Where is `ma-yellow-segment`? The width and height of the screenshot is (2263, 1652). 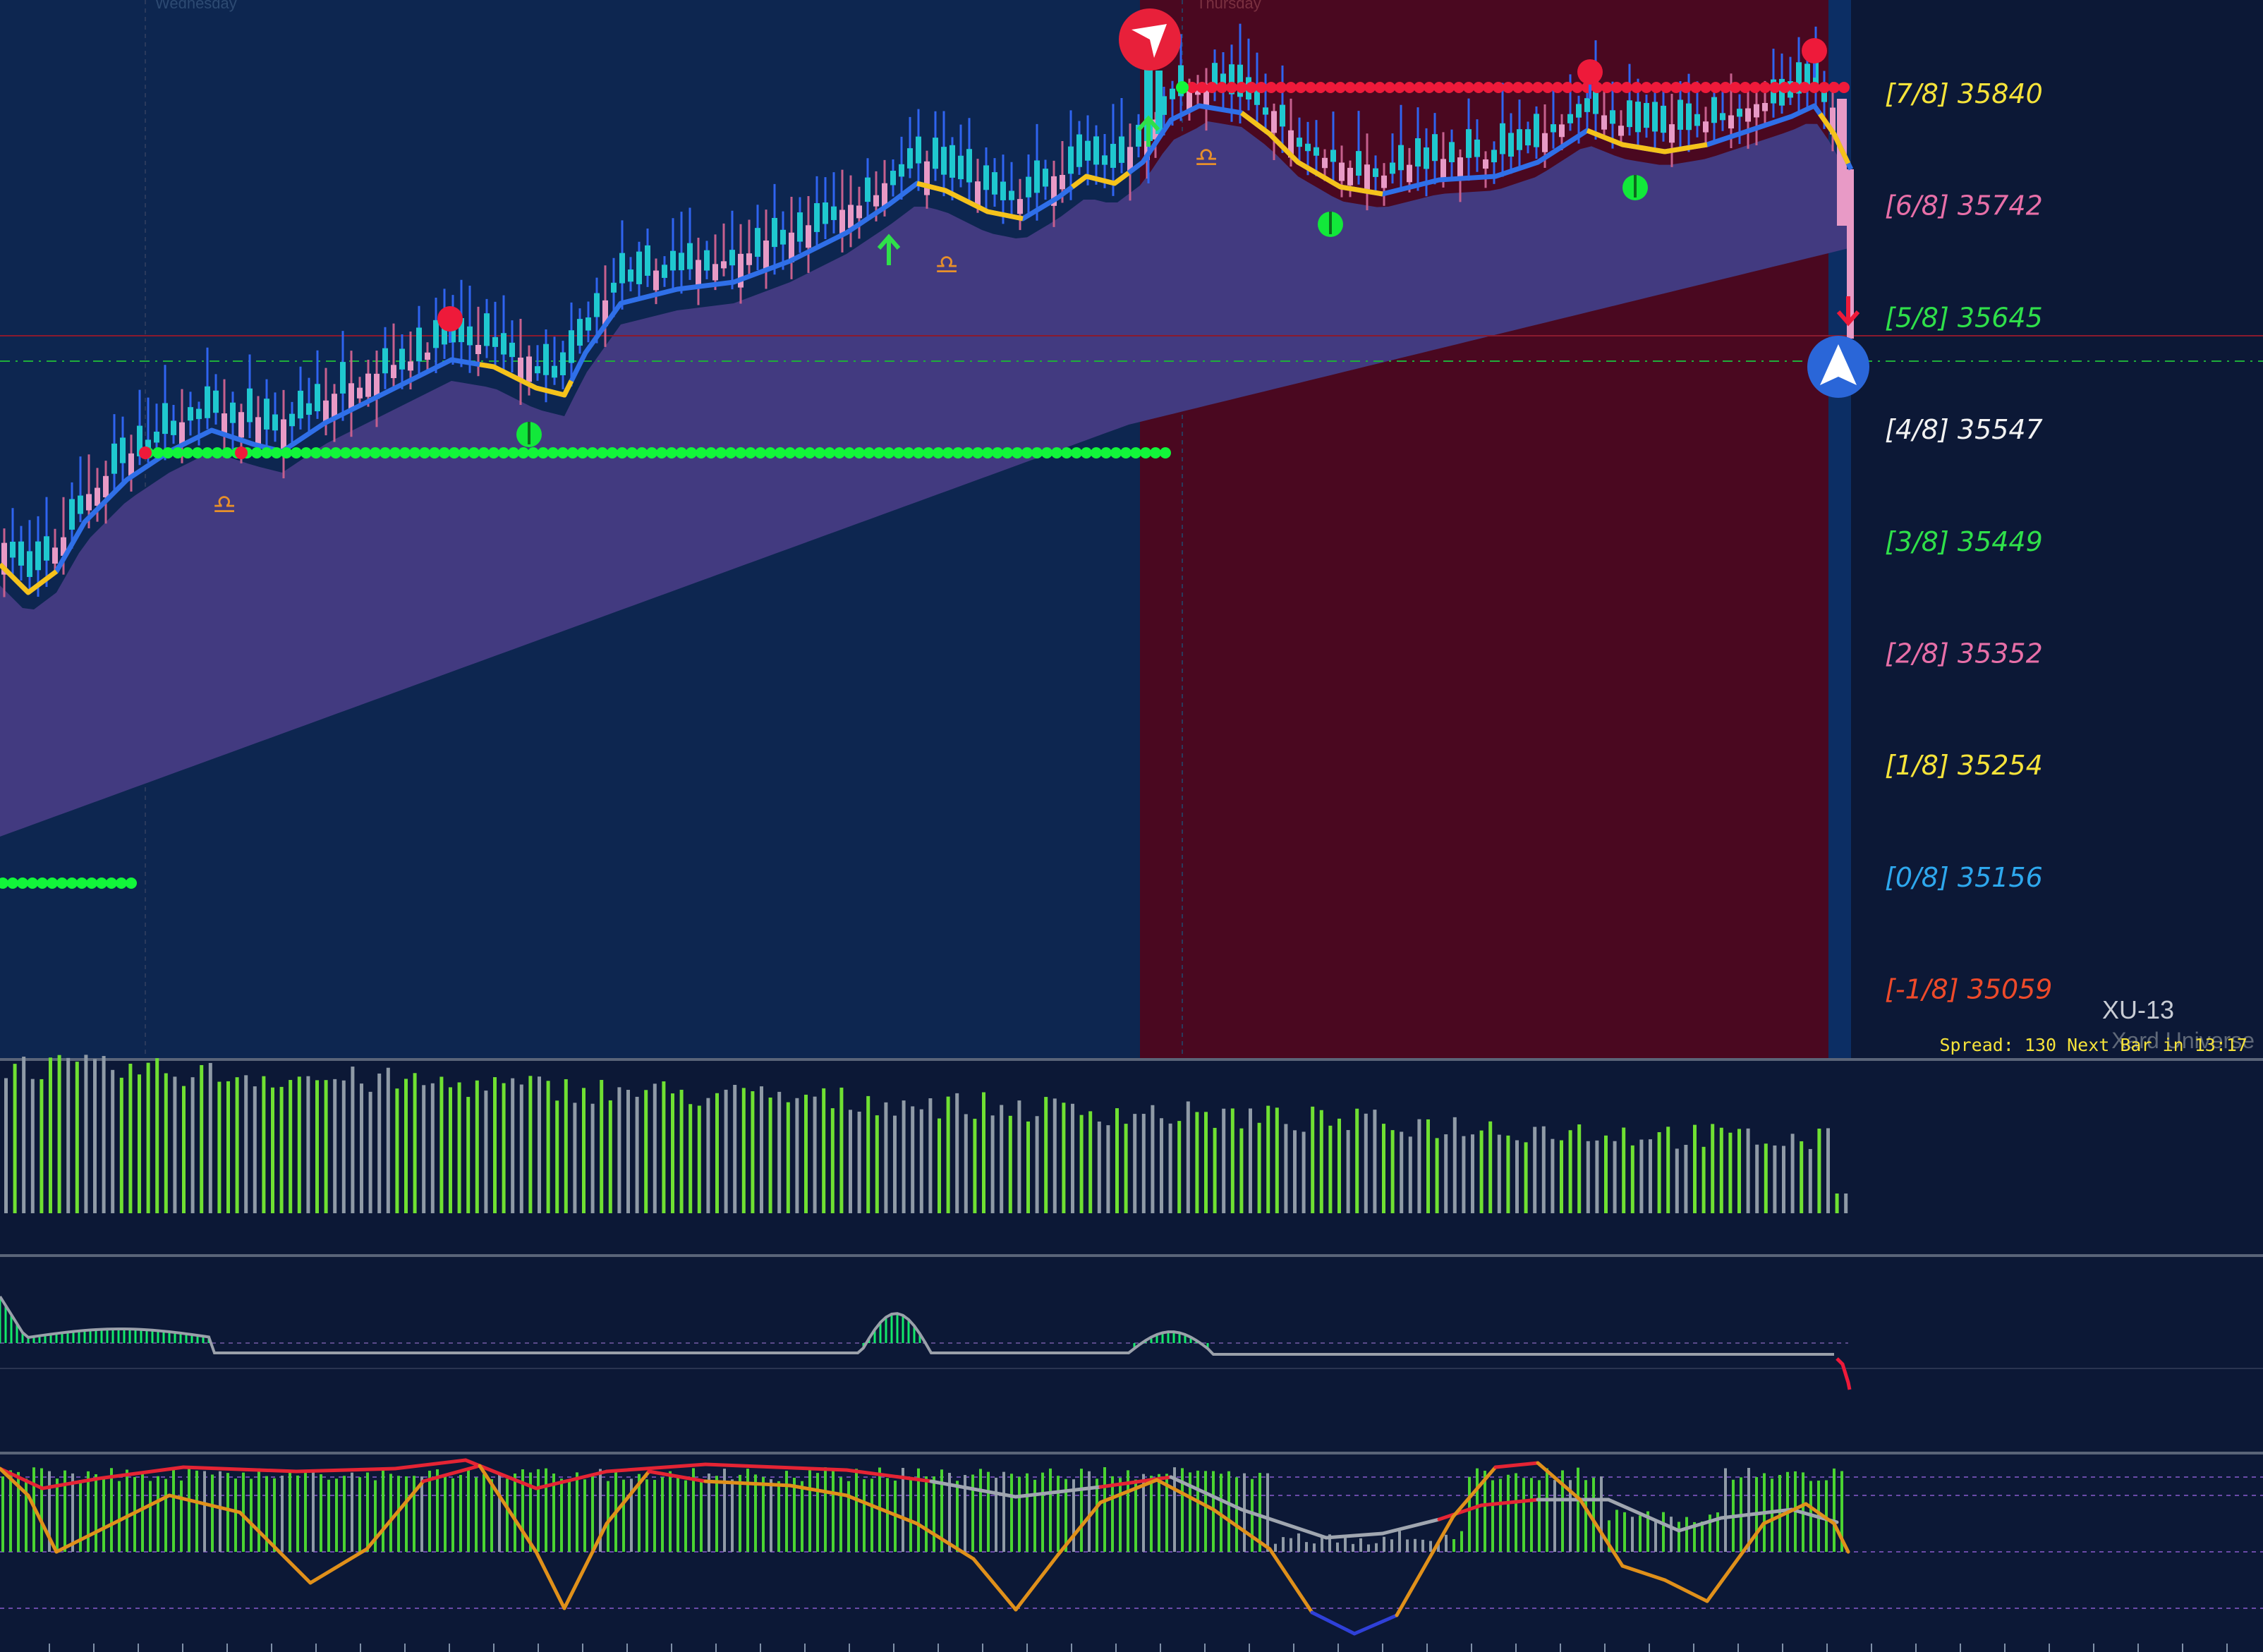 ma-yellow-segment is located at coordinates (526, 380).